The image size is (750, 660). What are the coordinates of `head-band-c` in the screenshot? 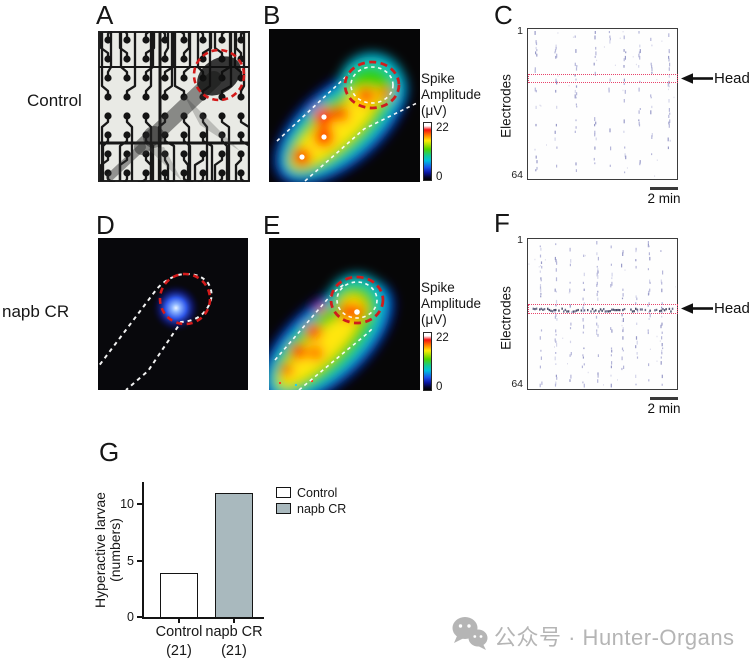 It's located at (603, 78).